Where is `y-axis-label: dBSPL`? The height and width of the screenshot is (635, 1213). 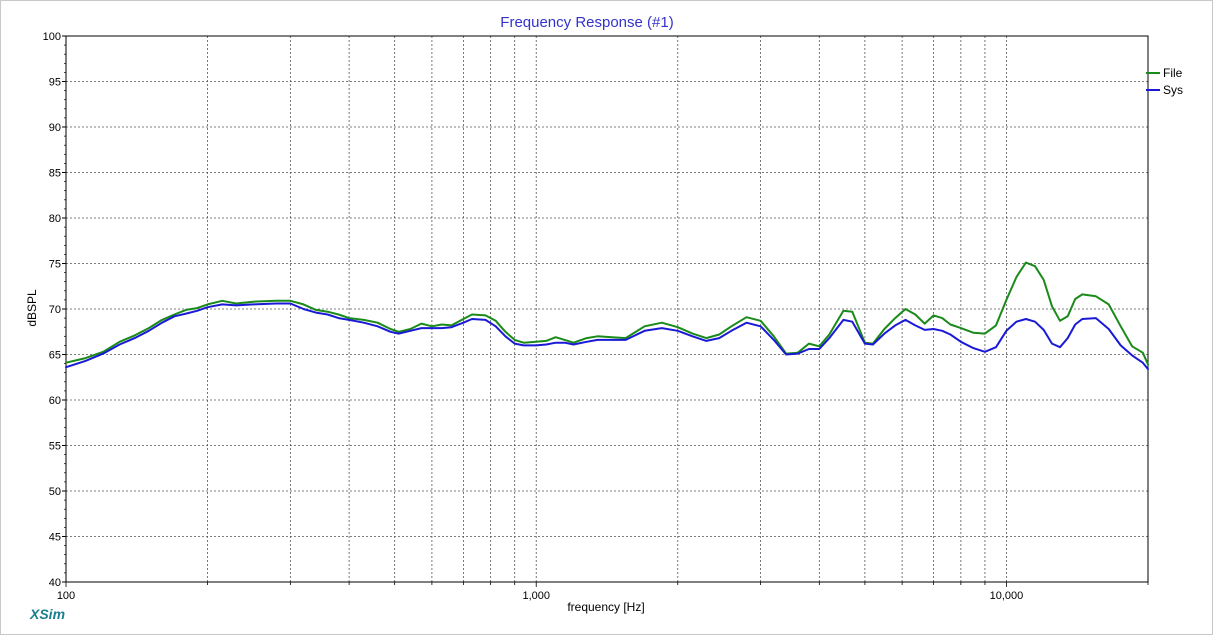 y-axis-label: dBSPL is located at coordinates (32, 308).